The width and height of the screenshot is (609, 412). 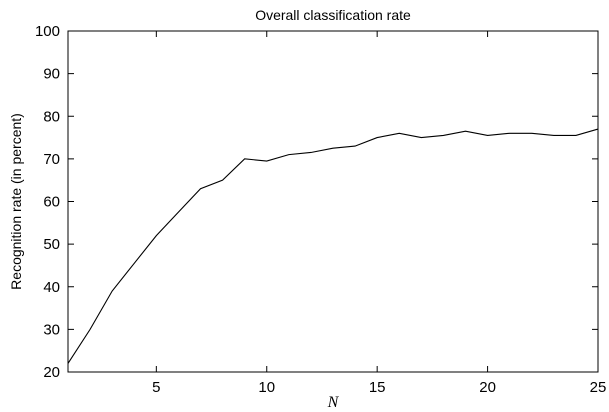 What do you see at coordinates (47, 31) in the screenshot?
I see `y-tick-label: 100` at bounding box center [47, 31].